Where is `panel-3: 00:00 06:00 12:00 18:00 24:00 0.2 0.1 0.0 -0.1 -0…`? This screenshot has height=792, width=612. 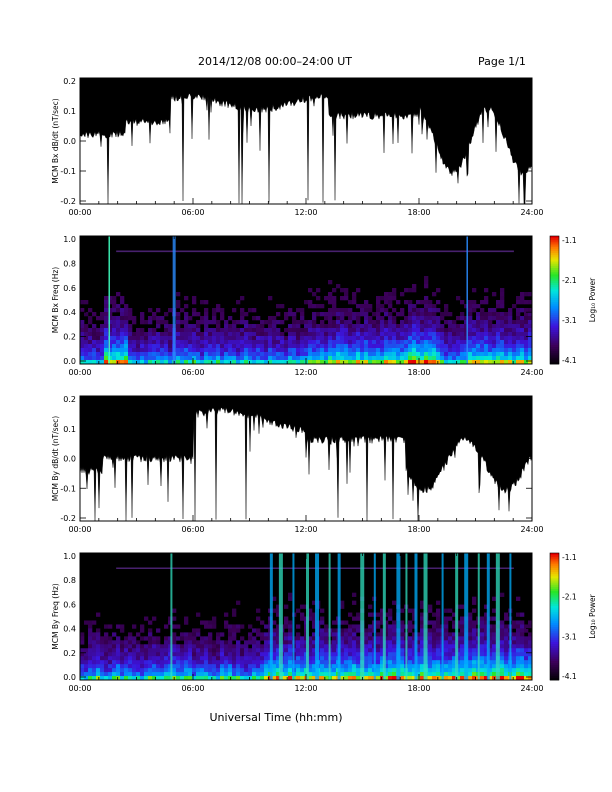 panel-3: 00:00 06:00 12:00 18:00 24:00 0.2 0.1 0.0 -0.1 -0… is located at coordinates (297, 464).